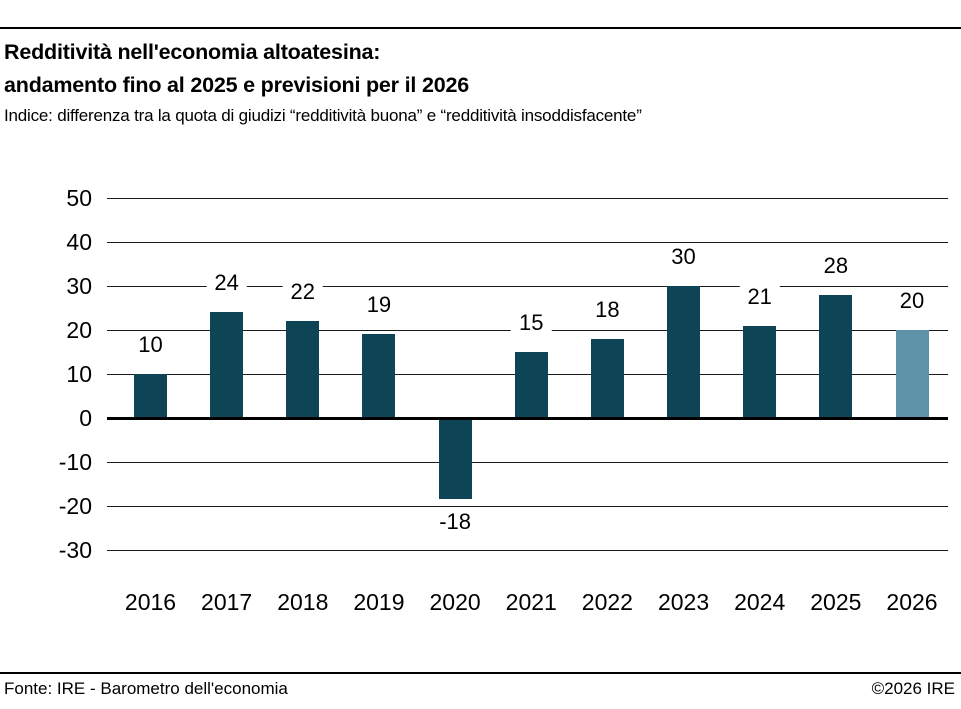 The width and height of the screenshot is (961, 709). What do you see at coordinates (75, 550) in the screenshot?
I see `y-axis-label--30: -30` at bounding box center [75, 550].